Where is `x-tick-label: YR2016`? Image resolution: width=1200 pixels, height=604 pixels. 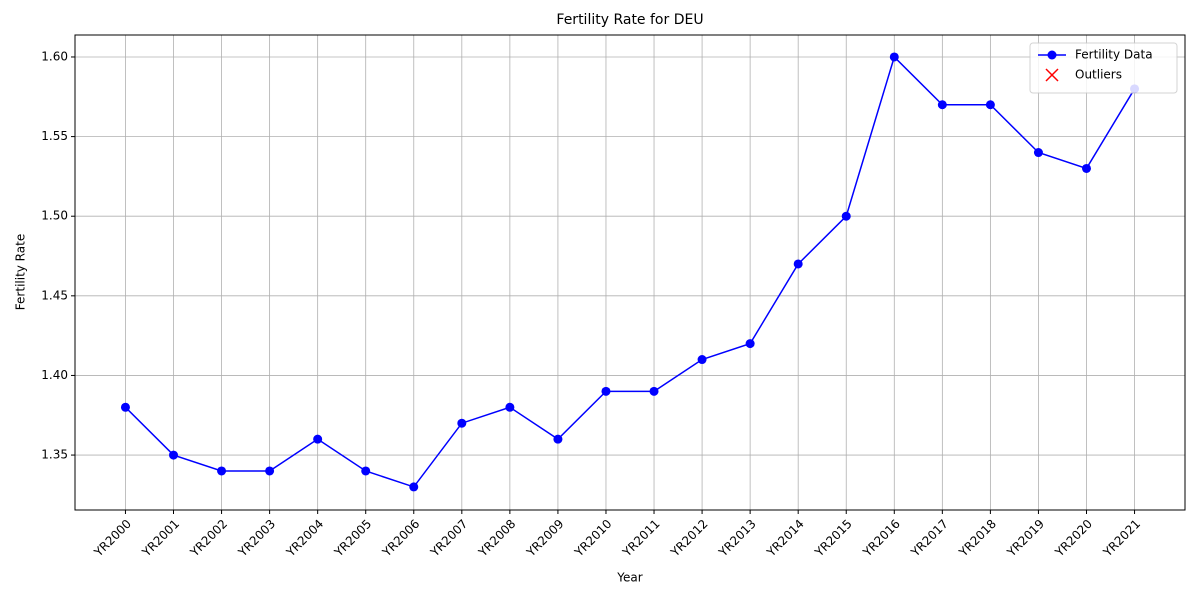 x-tick-label: YR2016 is located at coordinates (881, 538).